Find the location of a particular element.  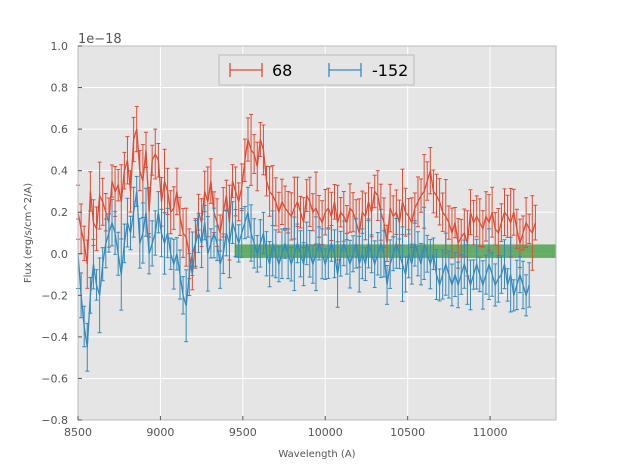

y-tick-label-0: −0.8 is located at coordinates (54, 420).